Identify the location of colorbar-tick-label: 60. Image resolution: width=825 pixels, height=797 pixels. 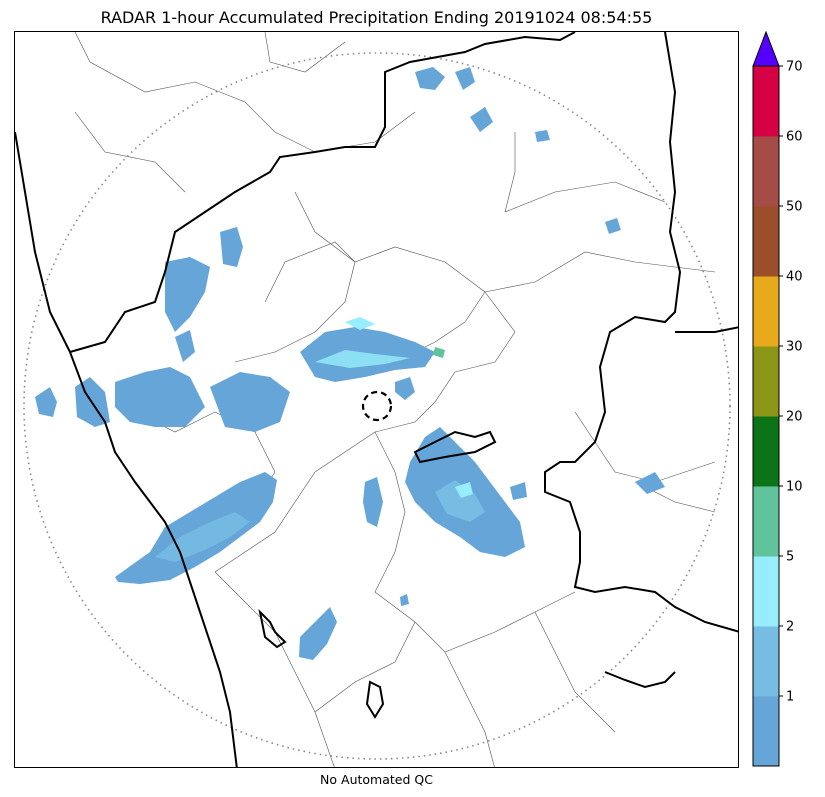
(794, 137).